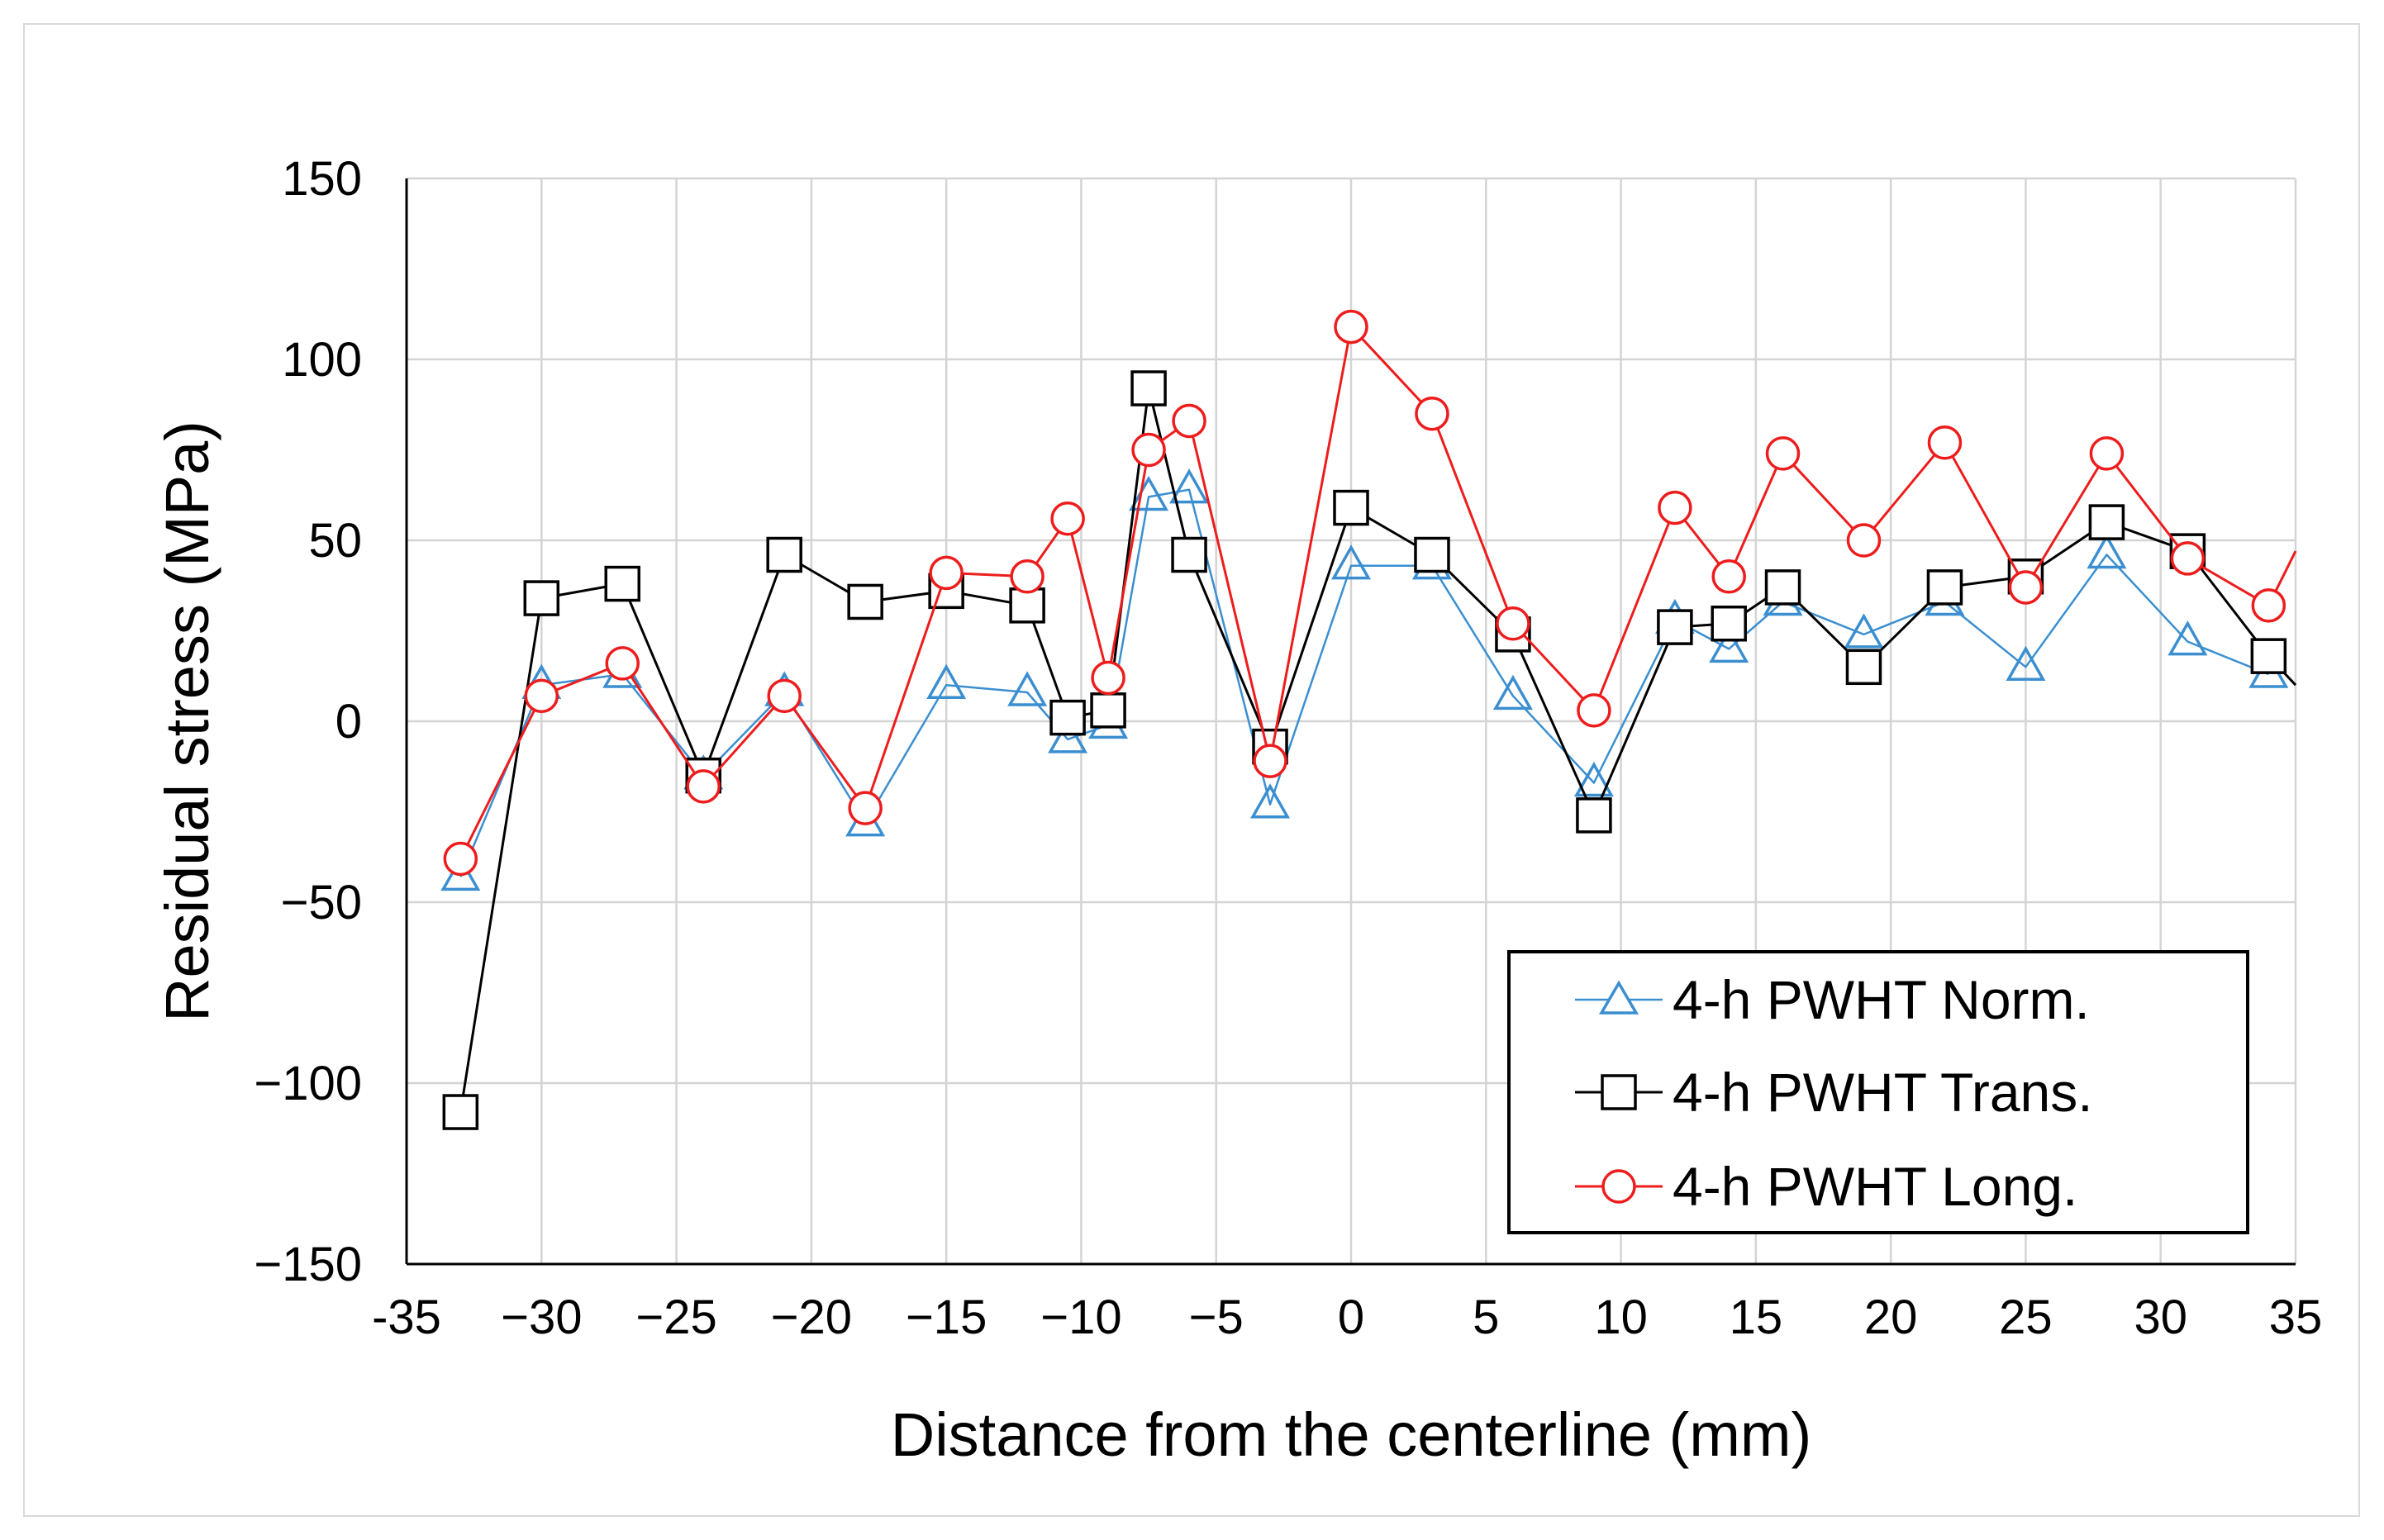  I want to click on legend-item-norm: 4-h PWHT Norm., so click(1832, 999).